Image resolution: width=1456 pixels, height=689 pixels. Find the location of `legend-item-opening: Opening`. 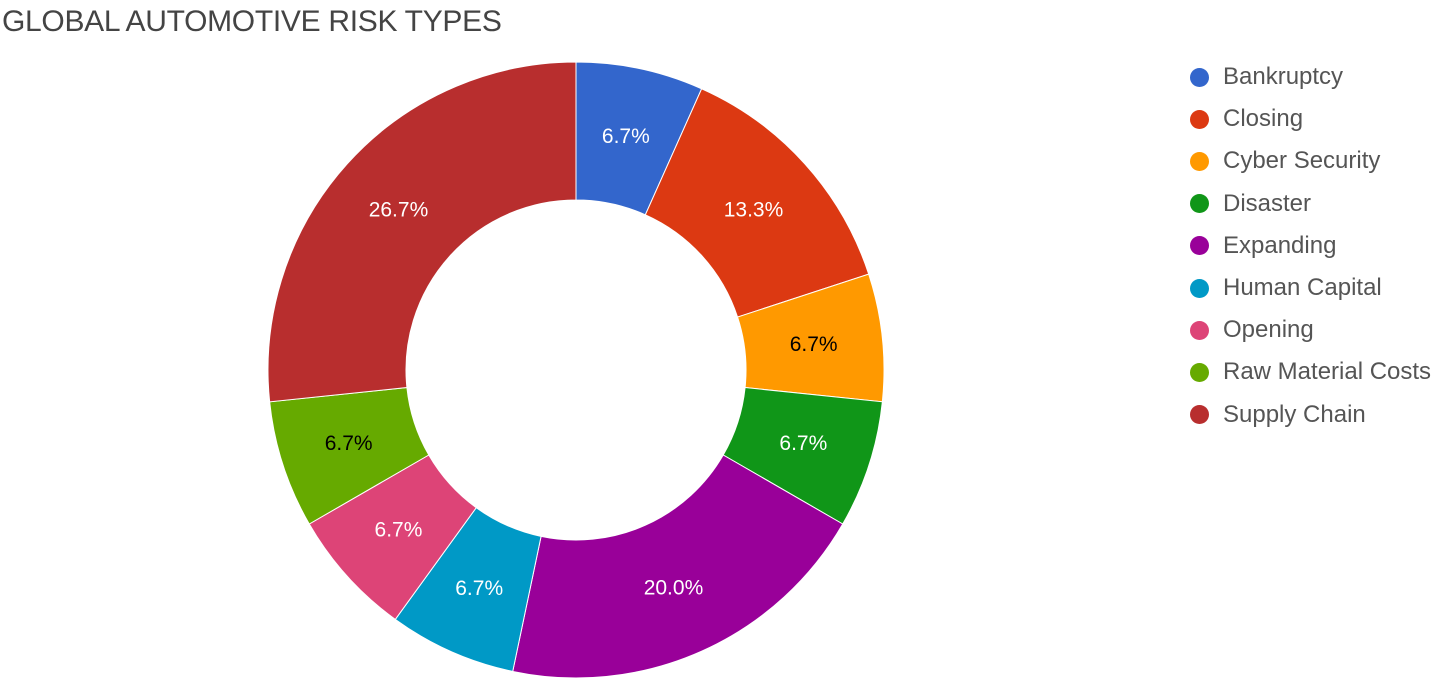

legend-item-opening: Opening is located at coordinates (1310, 330).